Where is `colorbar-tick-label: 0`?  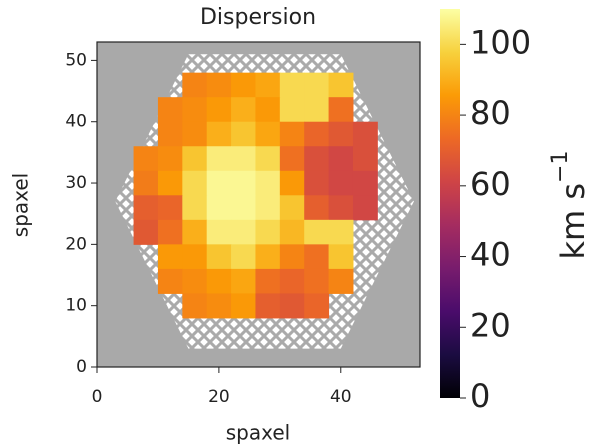
colorbar-tick-label: 0 is located at coordinates (480, 396).